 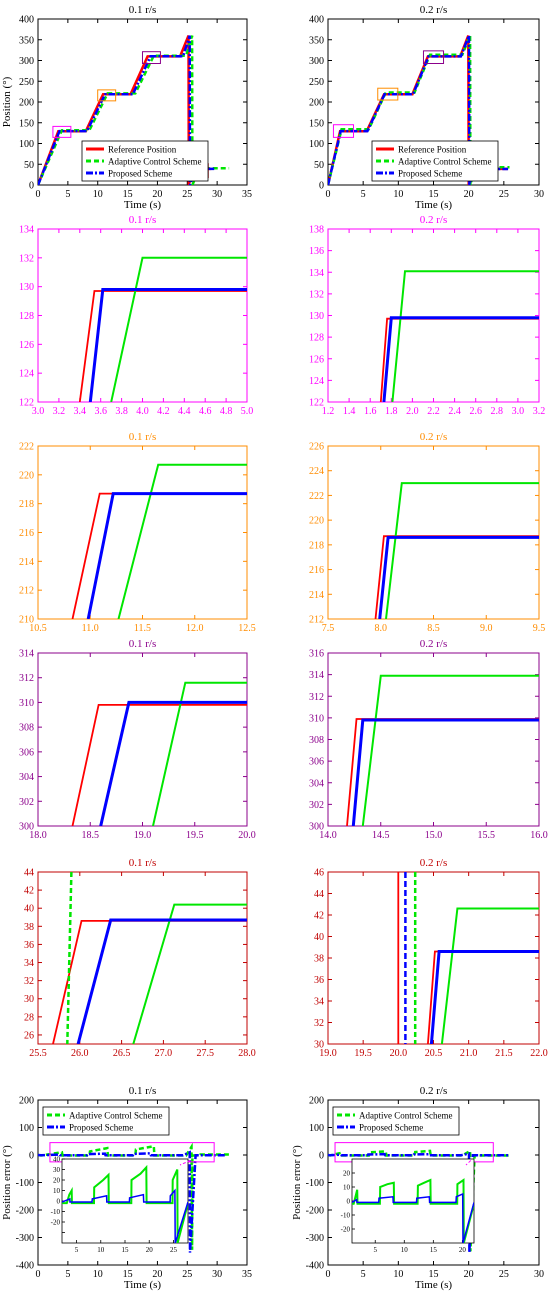 I want to click on y-tick-label: 220, so click(x=26, y=475).